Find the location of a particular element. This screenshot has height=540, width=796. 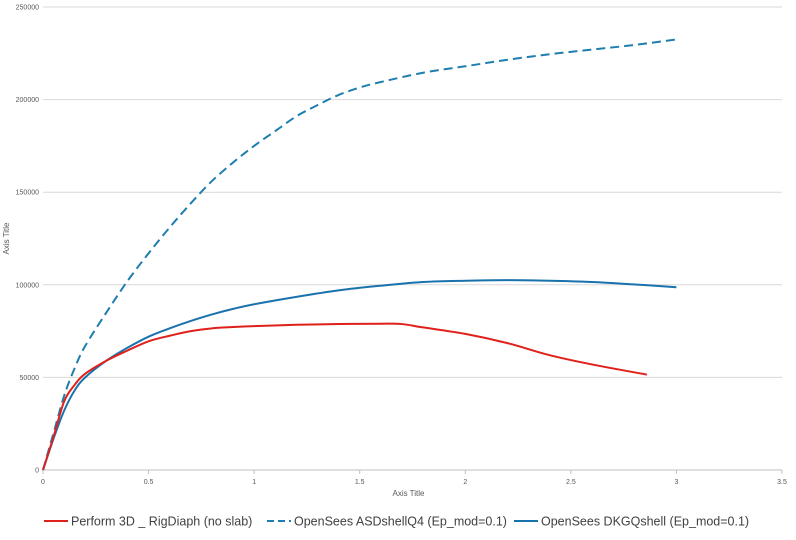

y-tick-label: 50000 is located at coordinates (30, 378).